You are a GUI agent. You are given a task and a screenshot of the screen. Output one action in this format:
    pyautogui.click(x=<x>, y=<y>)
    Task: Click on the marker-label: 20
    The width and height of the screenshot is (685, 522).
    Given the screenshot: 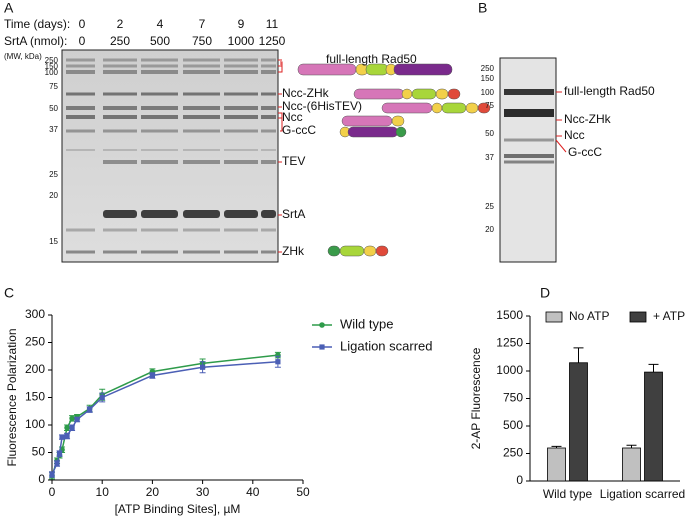 What is the action you would take?
    pyautogui.click(x=489, y=229)
    